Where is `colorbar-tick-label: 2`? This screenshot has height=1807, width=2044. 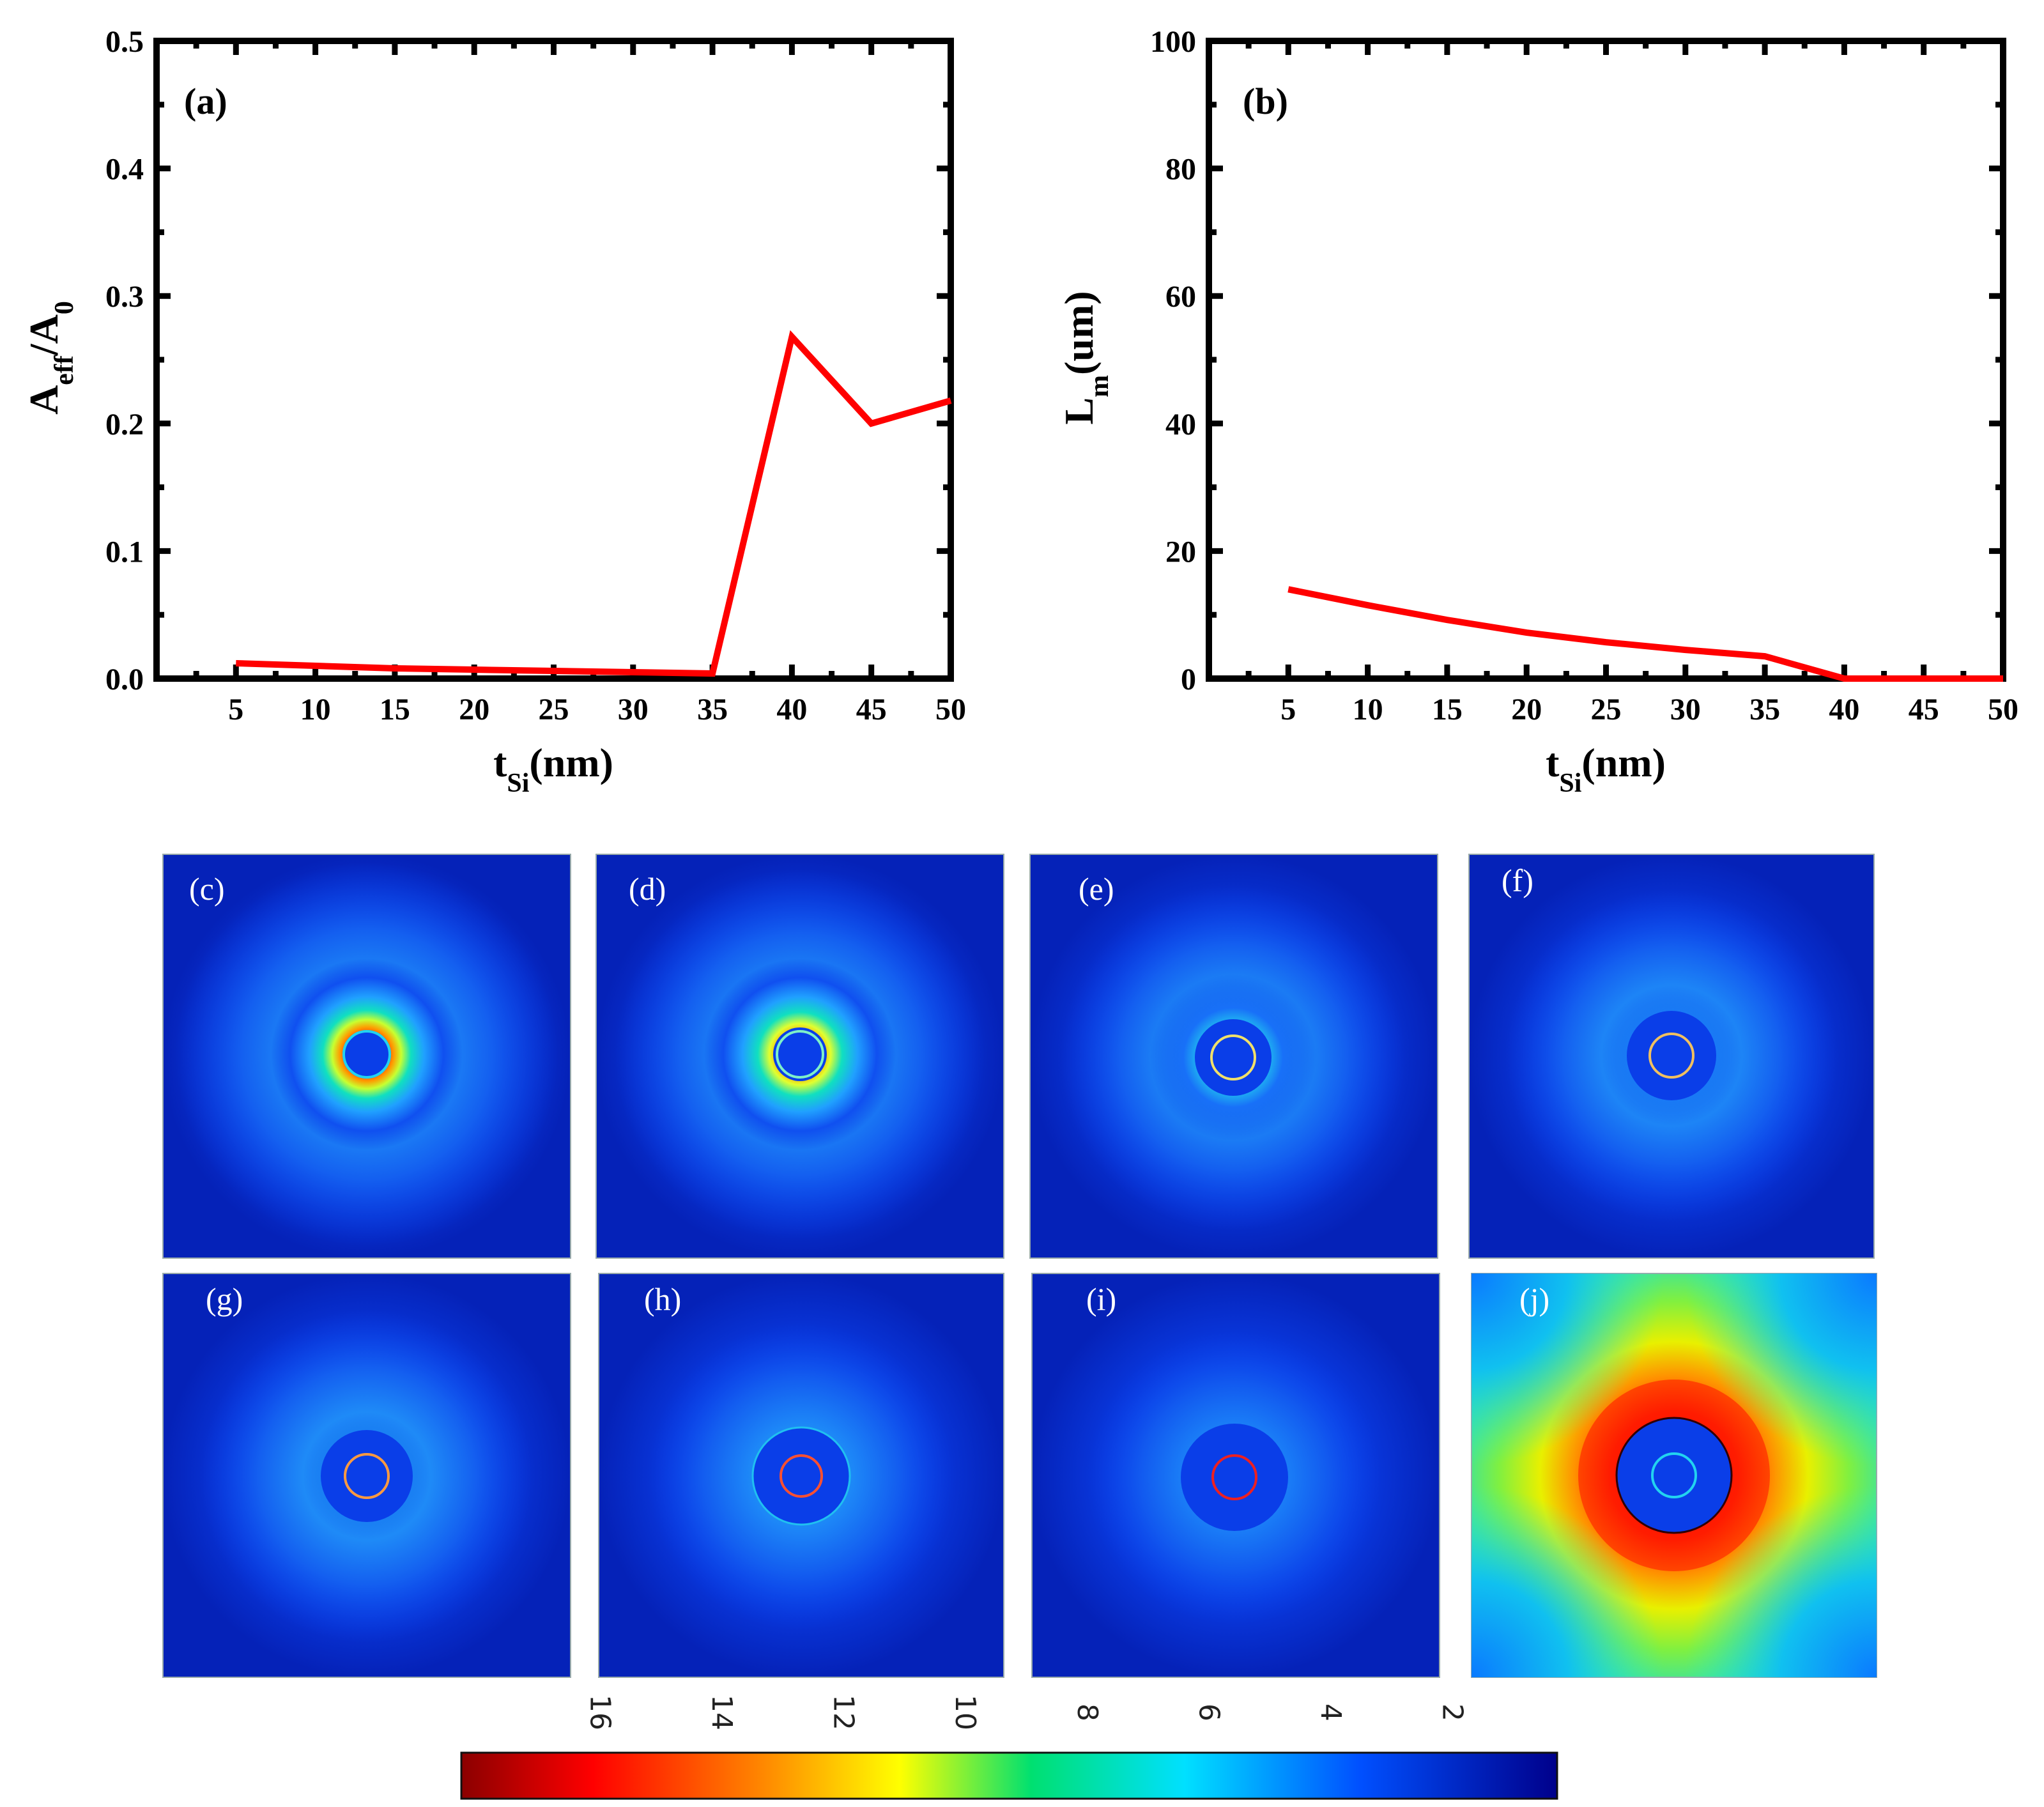
colorbar-tick-label: 2 is located at coordinates (1452, 1712).